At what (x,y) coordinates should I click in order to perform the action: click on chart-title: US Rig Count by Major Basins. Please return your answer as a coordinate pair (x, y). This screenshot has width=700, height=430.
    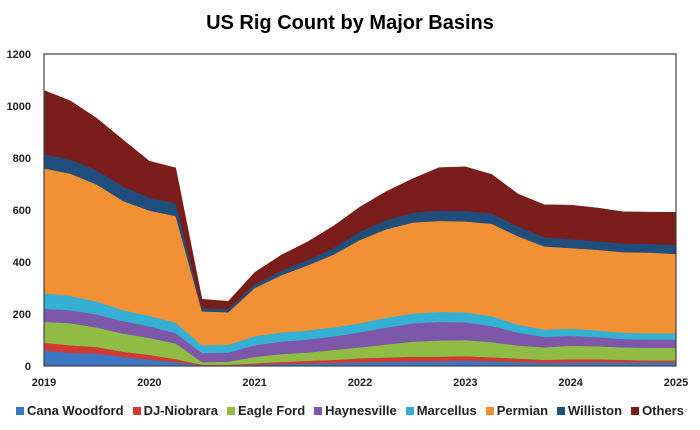
    Looking at the image, I should click on (350, 23).